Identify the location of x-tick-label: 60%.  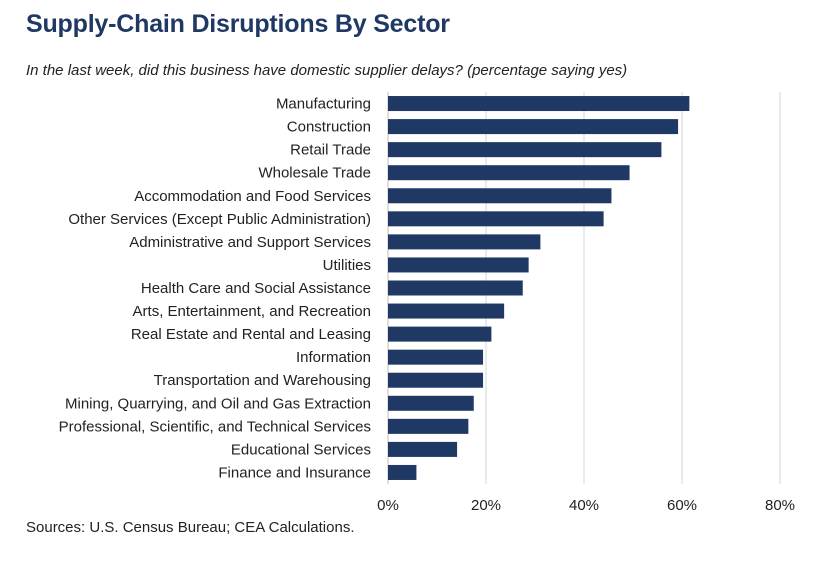
(682, 505).